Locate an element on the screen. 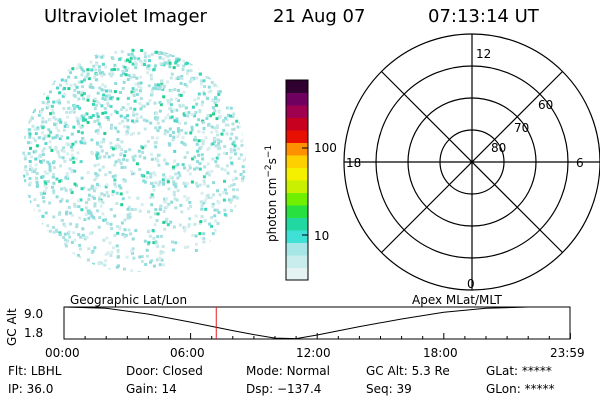 The image size is (600, 400). time-label: 07:13:14 UT is located at coordinates (483, 16).